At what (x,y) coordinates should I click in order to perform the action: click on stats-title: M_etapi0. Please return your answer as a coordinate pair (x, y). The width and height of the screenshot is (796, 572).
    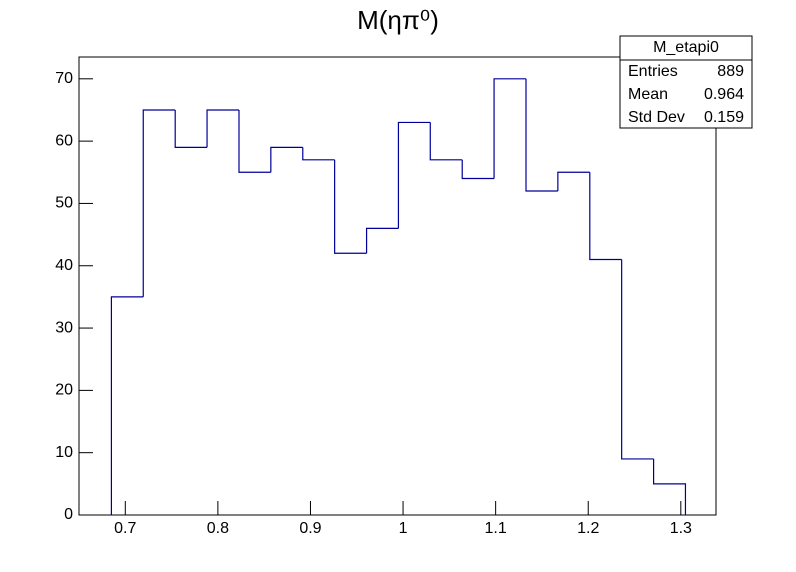
    Looking at the image, I should click on (686, 47).